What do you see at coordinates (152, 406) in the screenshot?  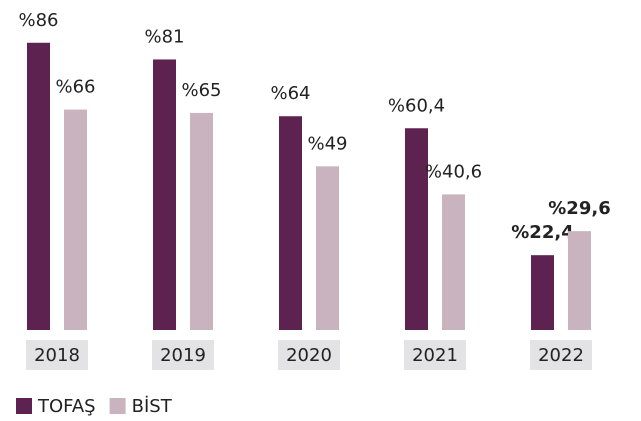 I see `legend-label: BİST` at bounding box center [152, 406].